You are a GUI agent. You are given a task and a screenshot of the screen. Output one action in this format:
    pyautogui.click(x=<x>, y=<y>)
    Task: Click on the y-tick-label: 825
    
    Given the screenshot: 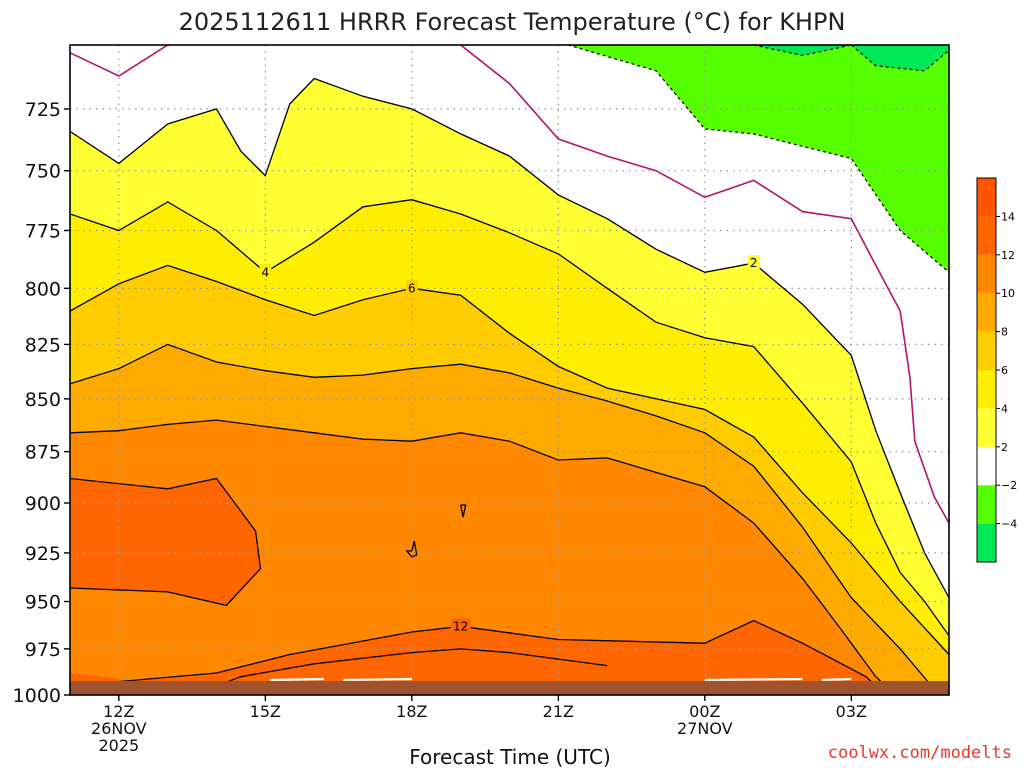 What is the action you would take?
    pyautogui.click(x=43, y=345)
    